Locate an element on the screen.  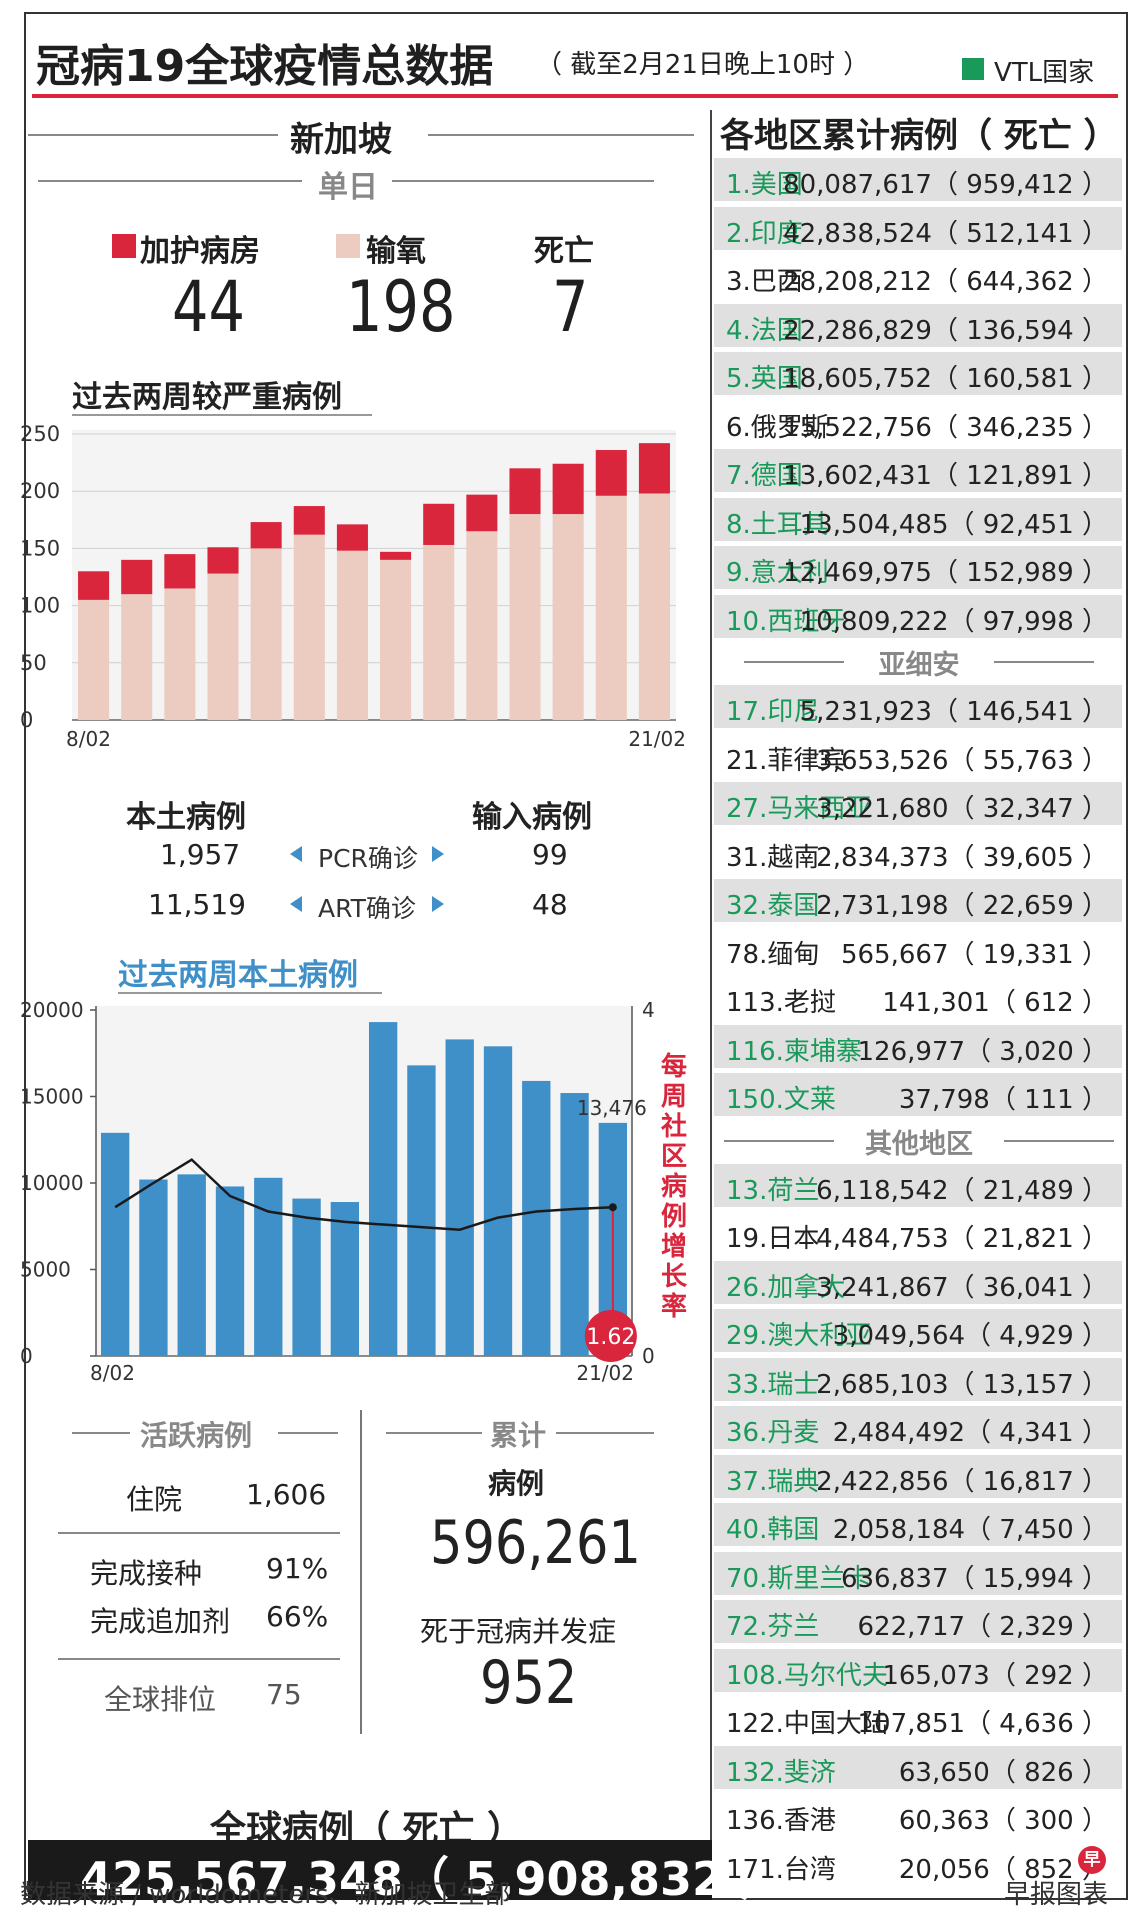
region-name: 7.德国 is located at coordinates (764, 476).